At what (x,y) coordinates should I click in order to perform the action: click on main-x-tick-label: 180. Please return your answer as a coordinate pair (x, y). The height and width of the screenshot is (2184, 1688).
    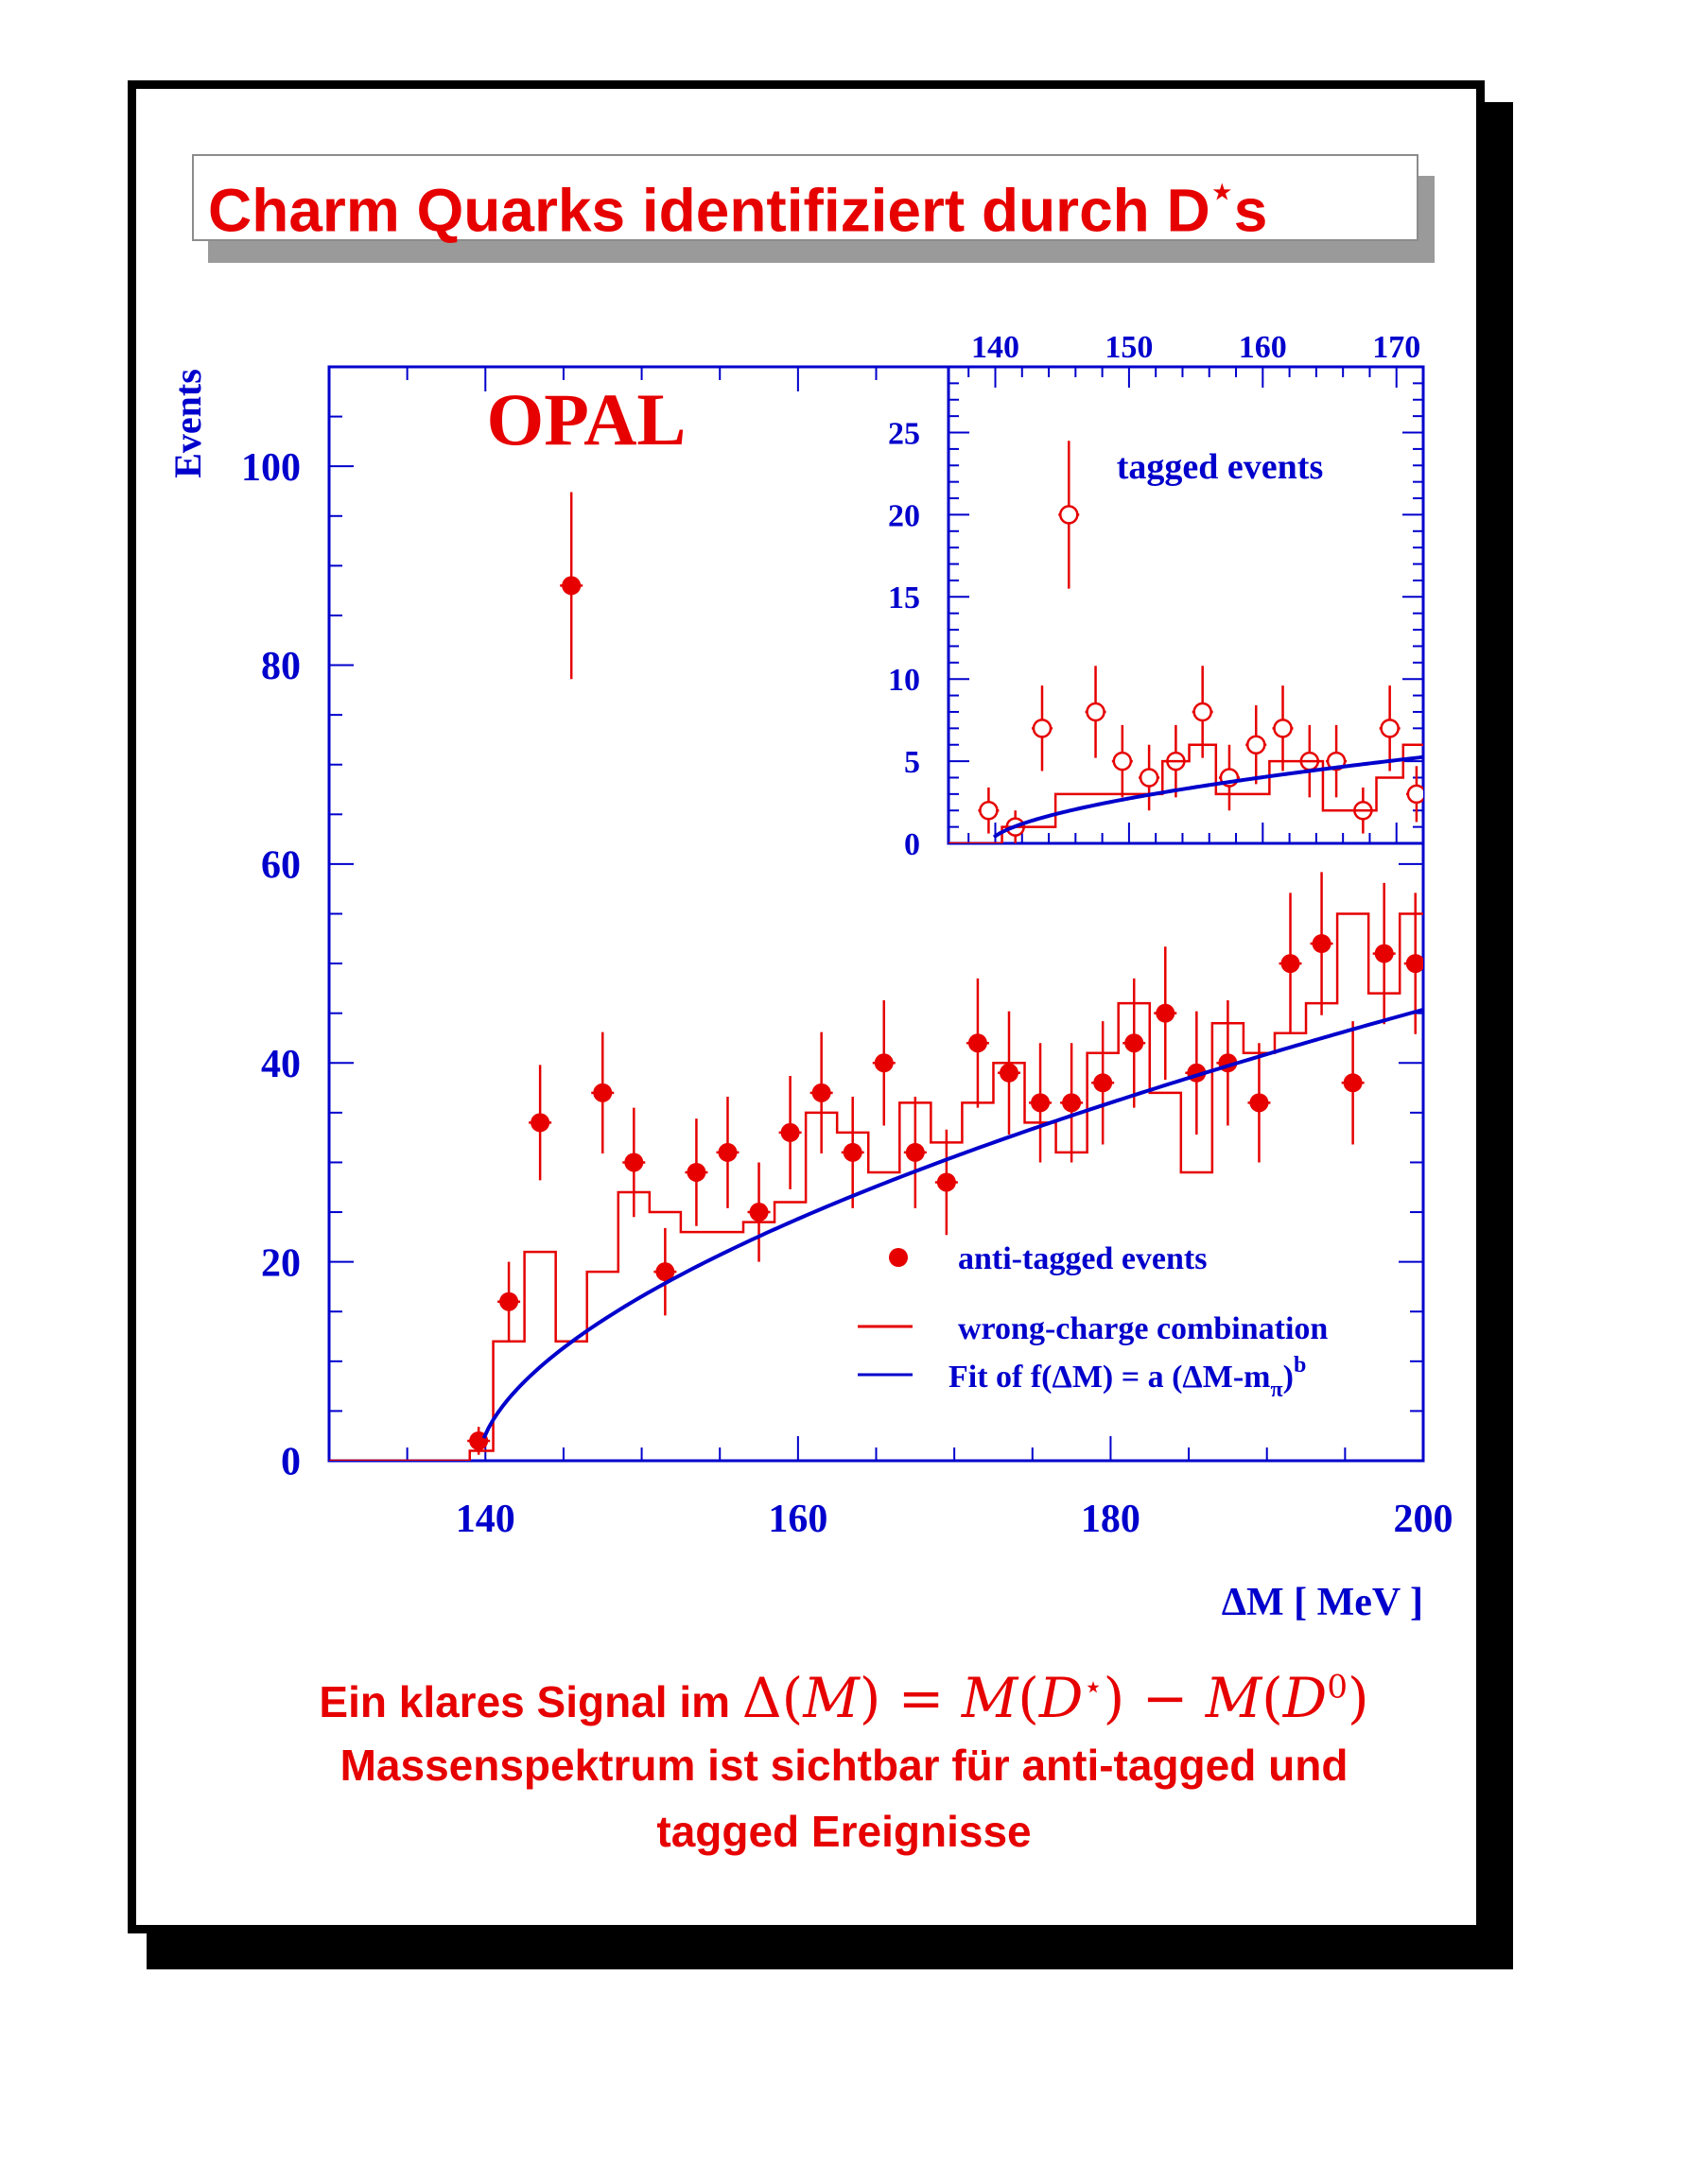
    Looking at the image, I should click on (1110, 1519).